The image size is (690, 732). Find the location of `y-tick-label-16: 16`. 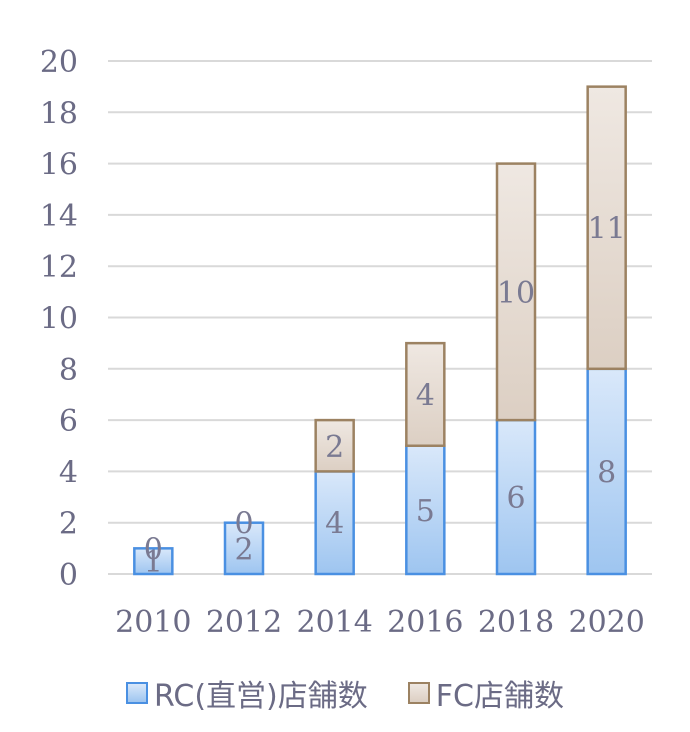

y-tick-label-16: 16 is located at coordinates (59, 165).